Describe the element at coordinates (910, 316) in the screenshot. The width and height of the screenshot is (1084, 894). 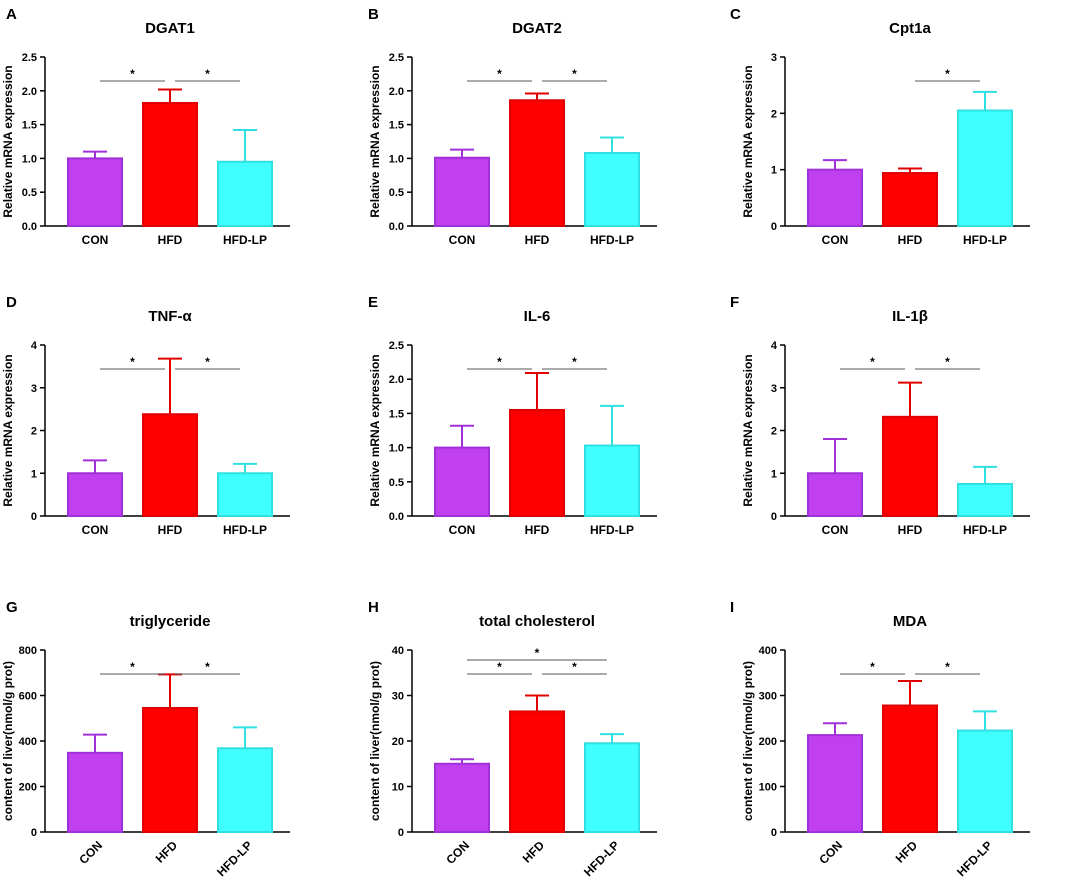
I see `chart-title: IL-1β` at that location.